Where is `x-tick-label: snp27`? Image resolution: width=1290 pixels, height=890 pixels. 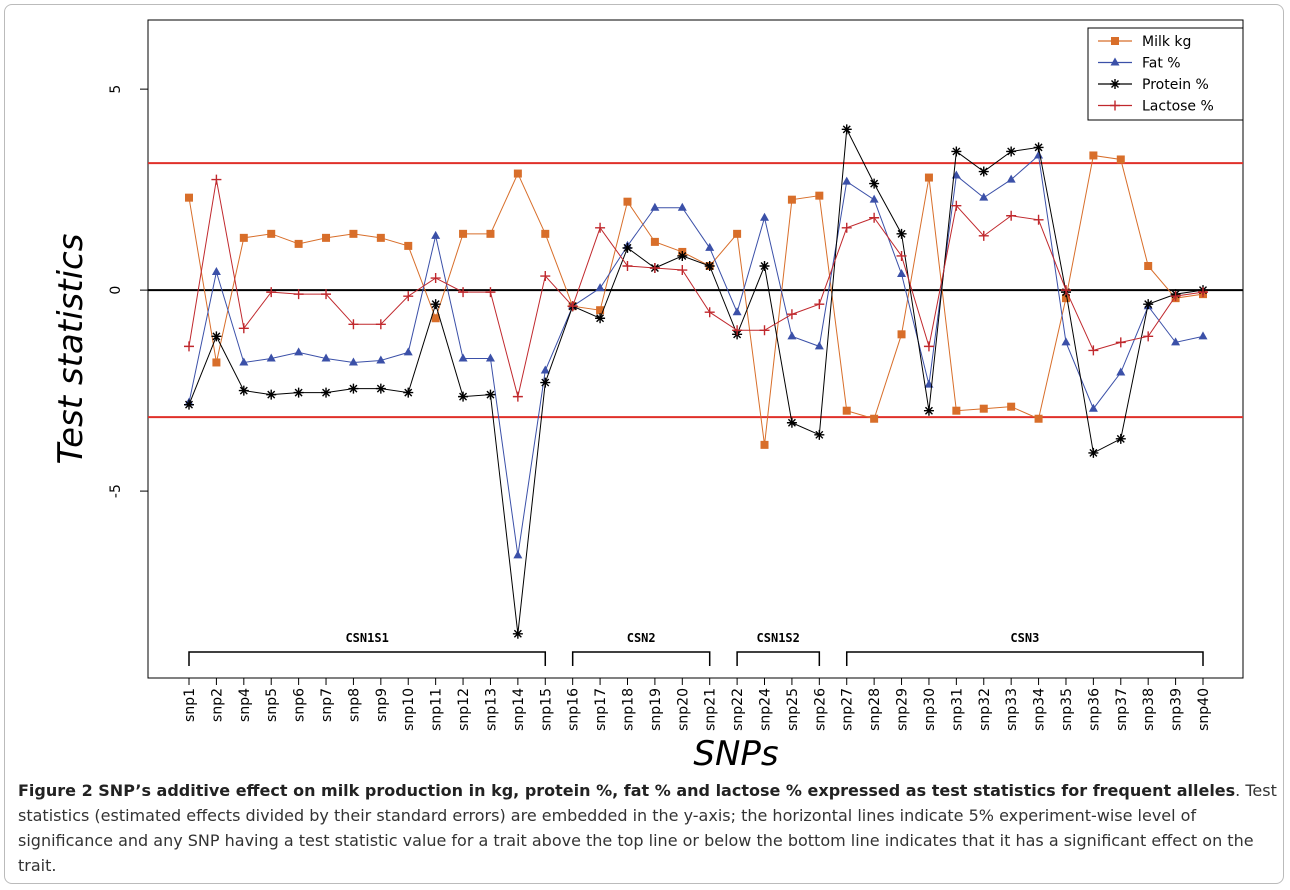 x-tick-label: snp27 is located at coordinates (848, 709).